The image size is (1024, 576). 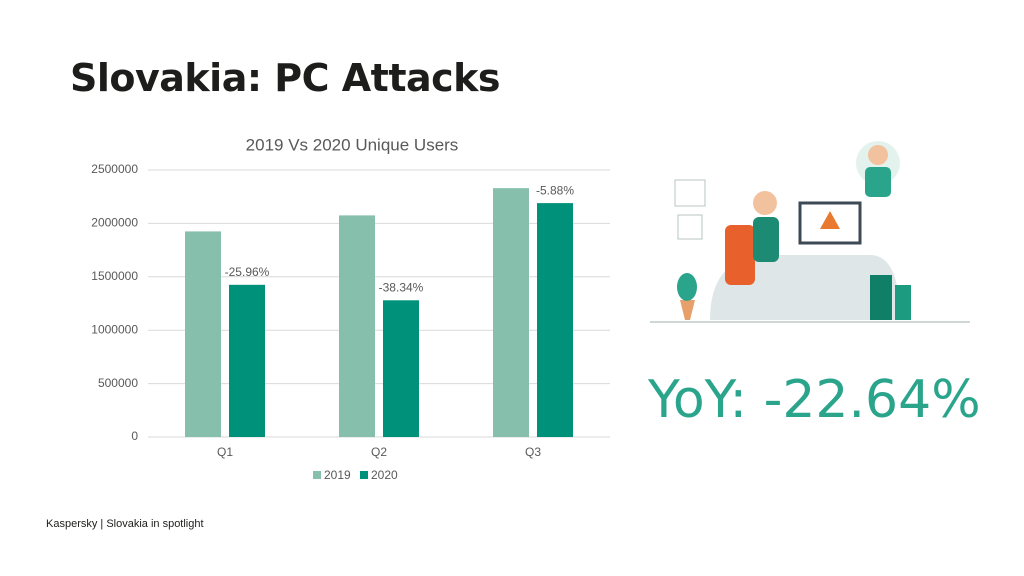 I want to click on plant, so click(x=687, y=287).